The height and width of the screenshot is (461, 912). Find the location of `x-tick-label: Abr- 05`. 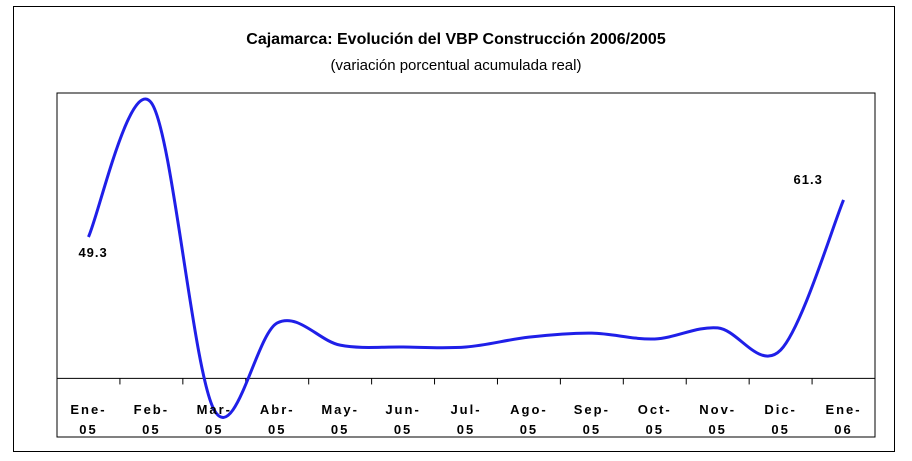

x-tick-label: Abr- 05 is located at coordinates (277, 419).